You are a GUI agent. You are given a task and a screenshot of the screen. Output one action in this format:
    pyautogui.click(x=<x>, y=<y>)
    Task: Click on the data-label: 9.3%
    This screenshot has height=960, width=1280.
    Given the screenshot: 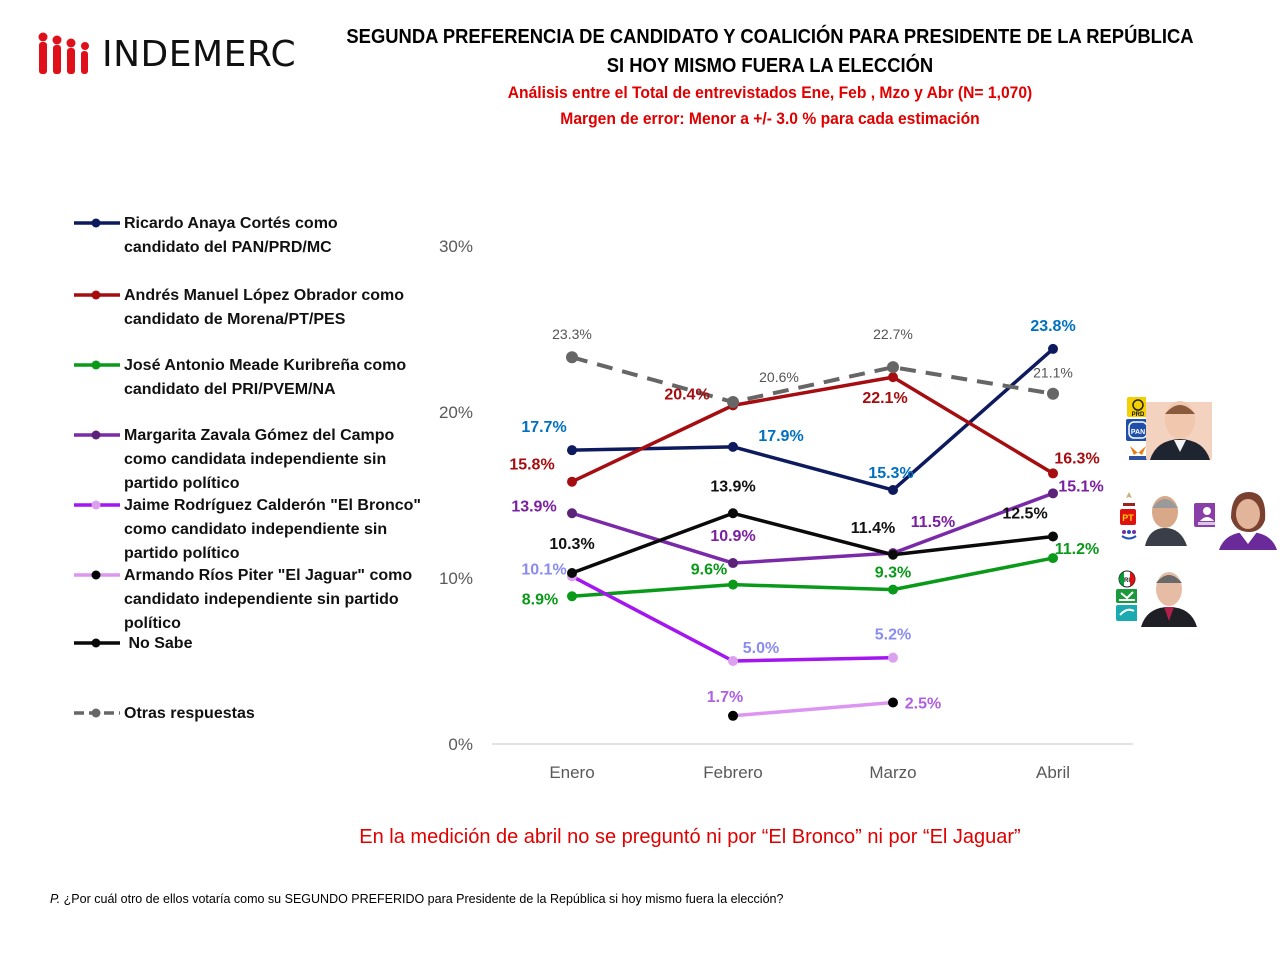 What is the action you would take?
    pyautogui.click(x=893, y=573)
    